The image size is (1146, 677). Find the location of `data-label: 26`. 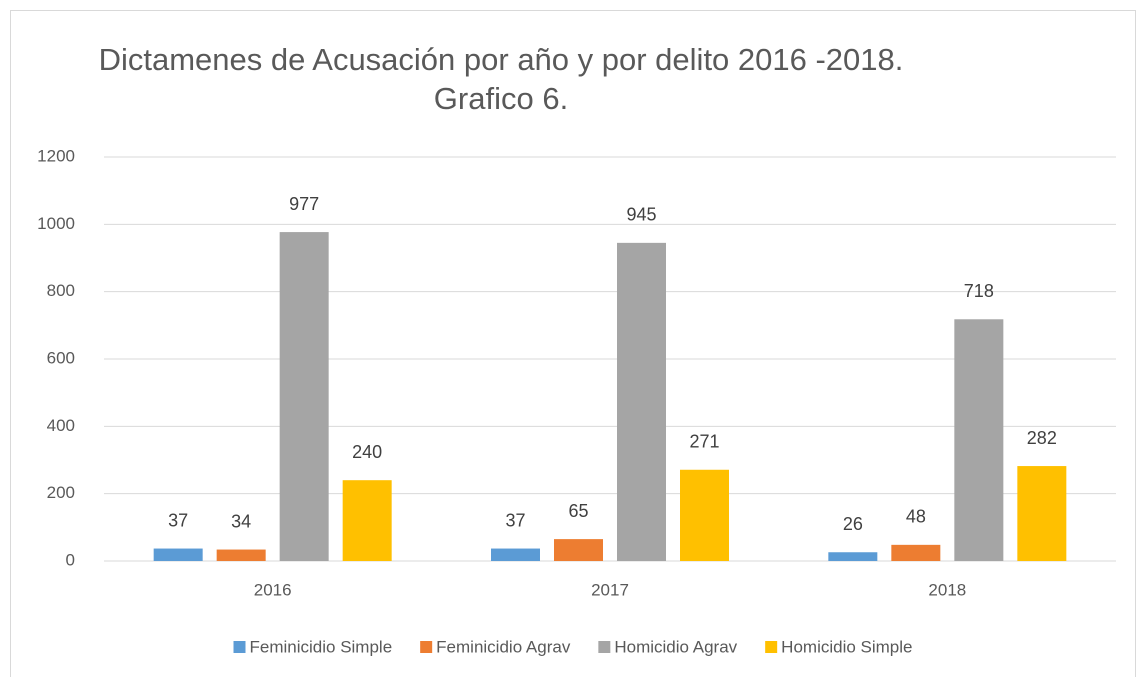

data-label: 26 is located at coordinates (853, 524).